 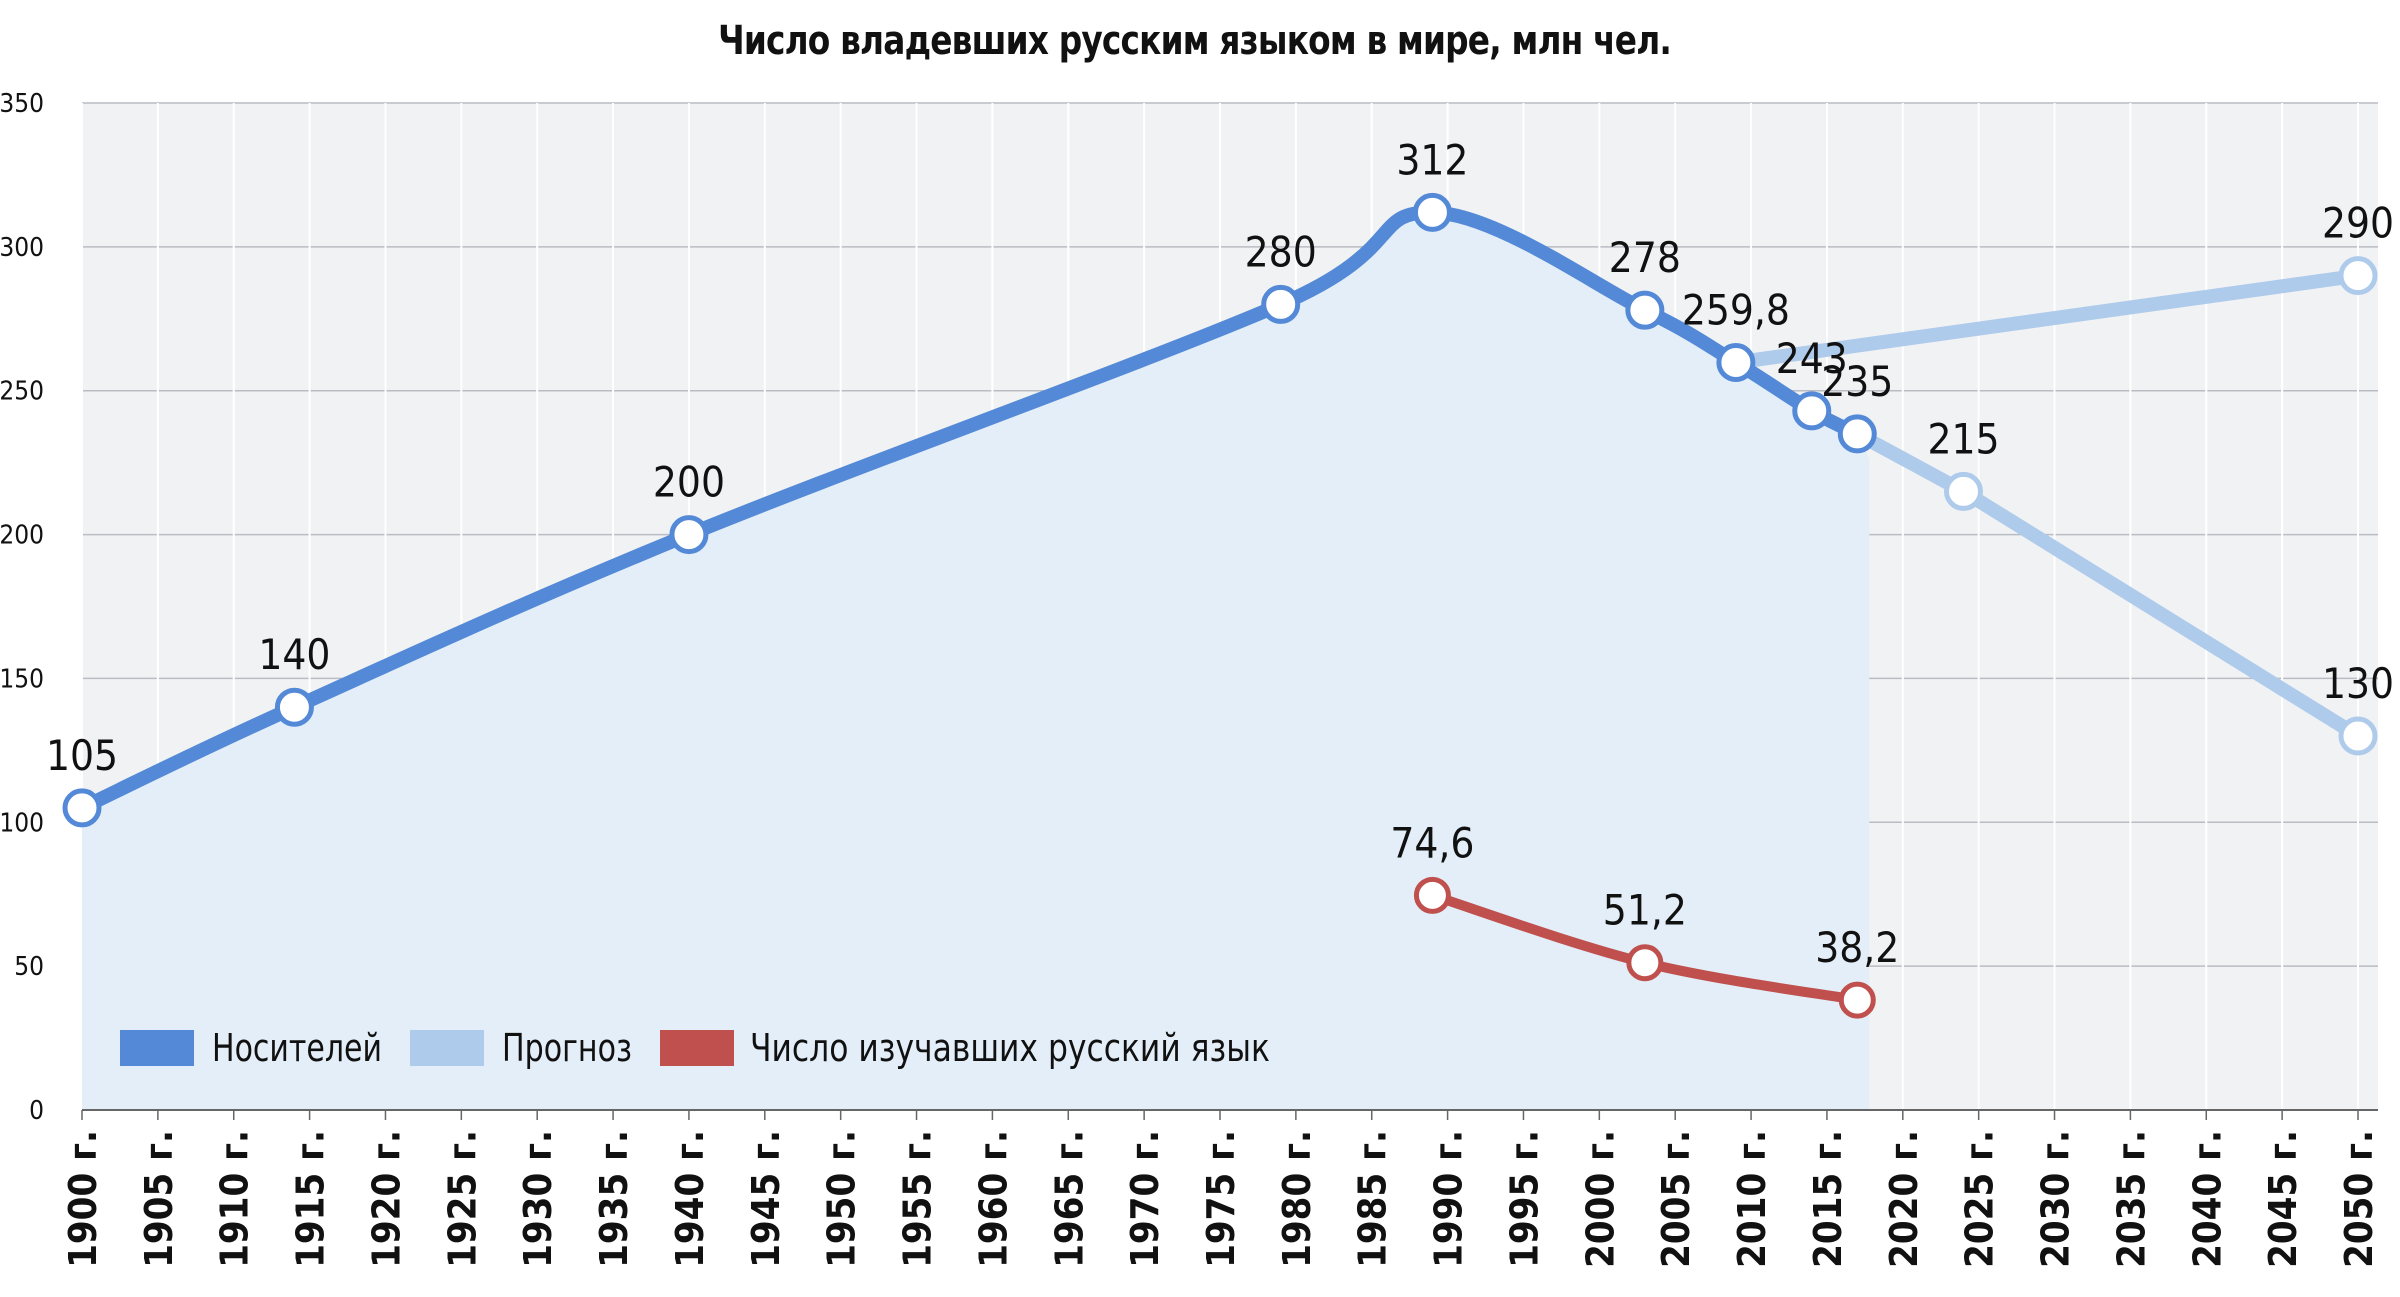 What do you see at coordinates (1828, 1199) in the screenshot?
I see `x-tick-label: 2015 г.` at bounding box center [1828, 1199].